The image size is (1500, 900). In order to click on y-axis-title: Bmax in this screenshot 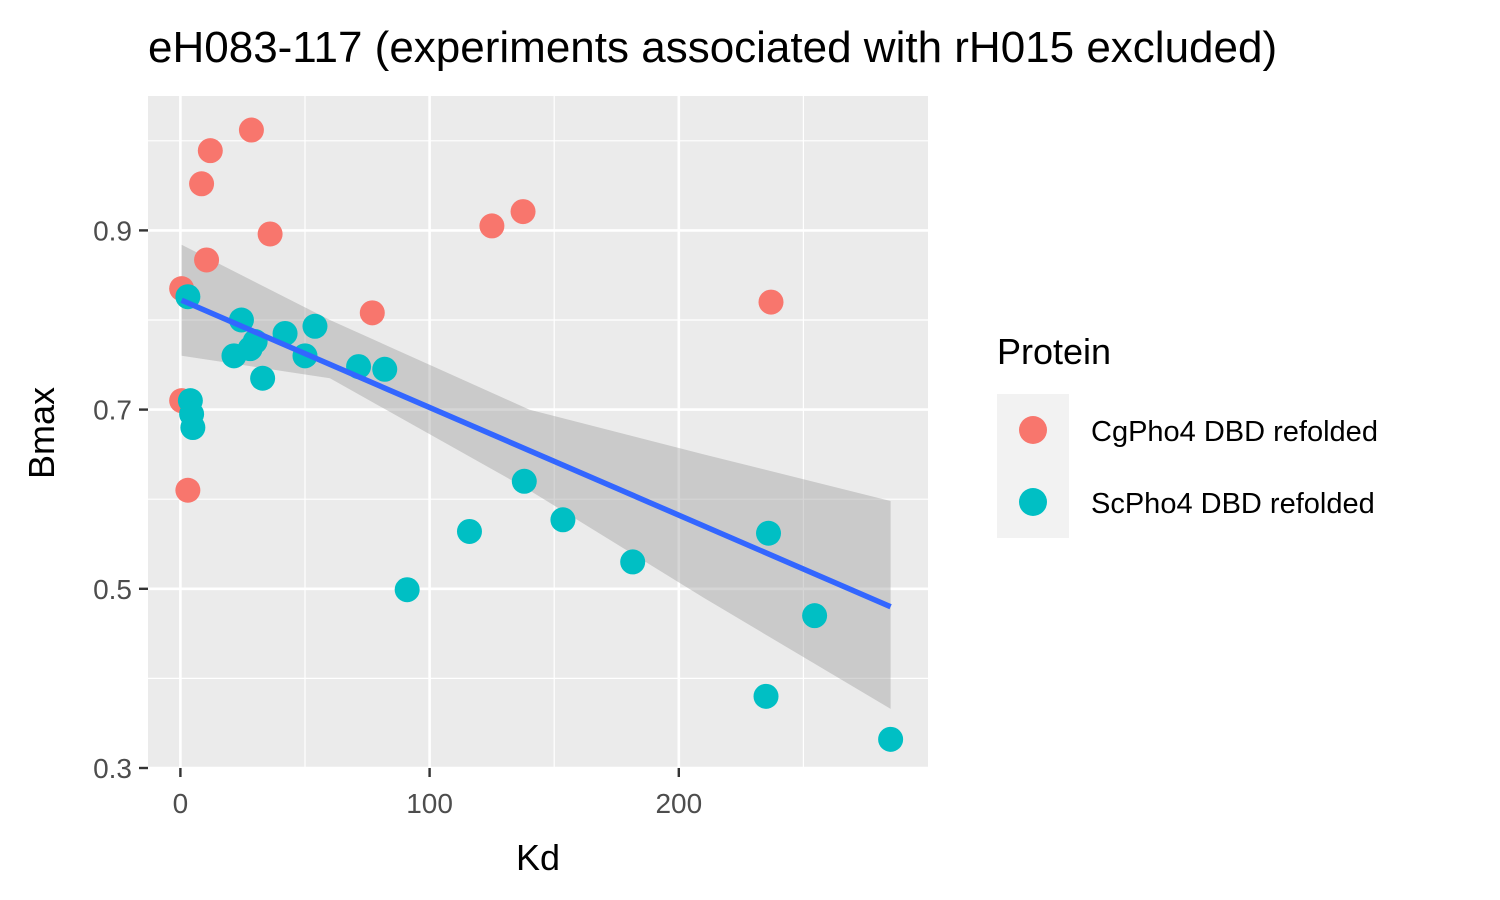, I will do `click(41, 433)`.